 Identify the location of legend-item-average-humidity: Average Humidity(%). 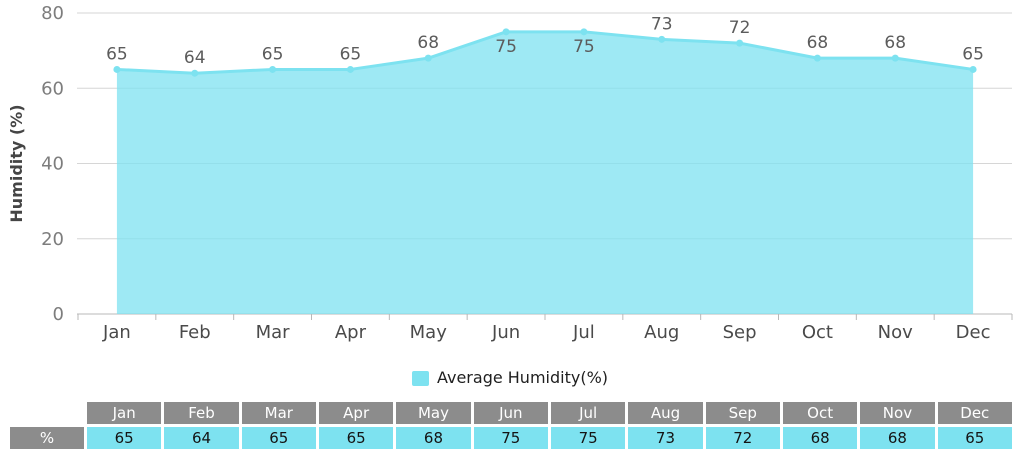
(510, 378).